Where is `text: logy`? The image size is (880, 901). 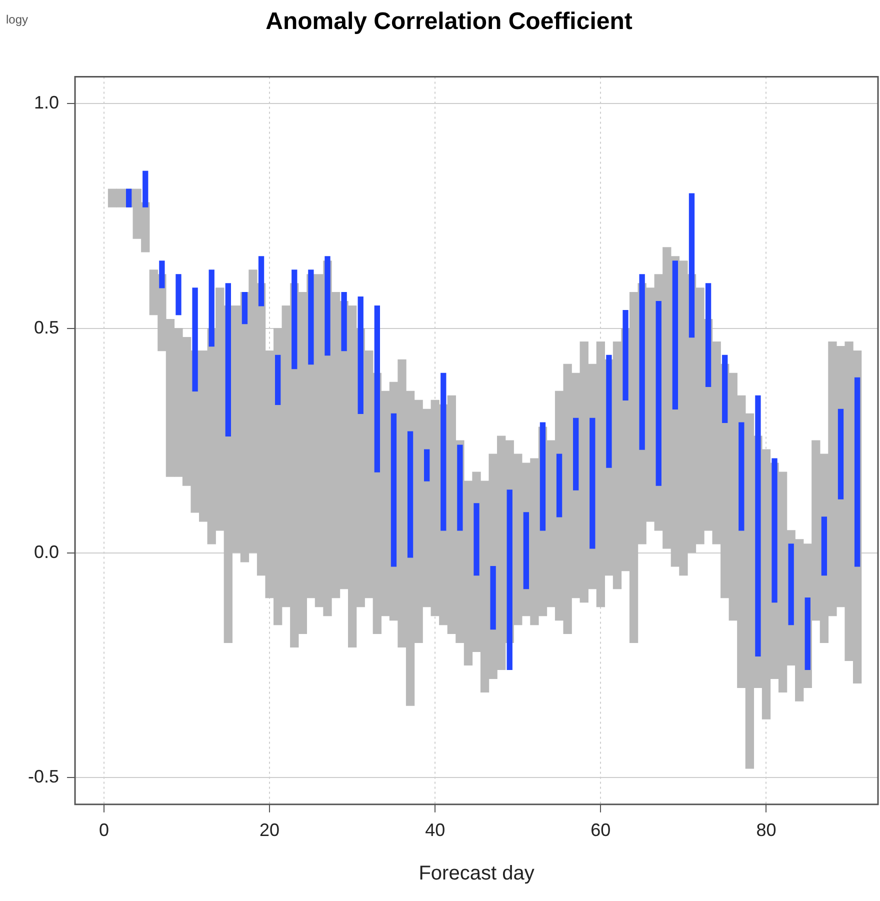 text: logy is located at coordinates (17, 19).